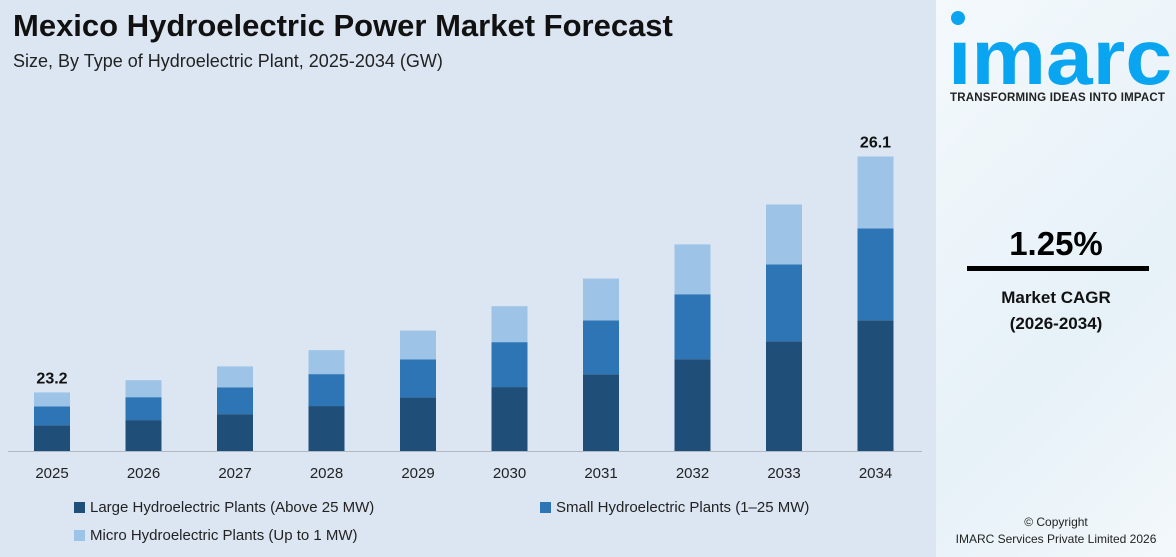  I want to click on divider, so click(1058, 268).